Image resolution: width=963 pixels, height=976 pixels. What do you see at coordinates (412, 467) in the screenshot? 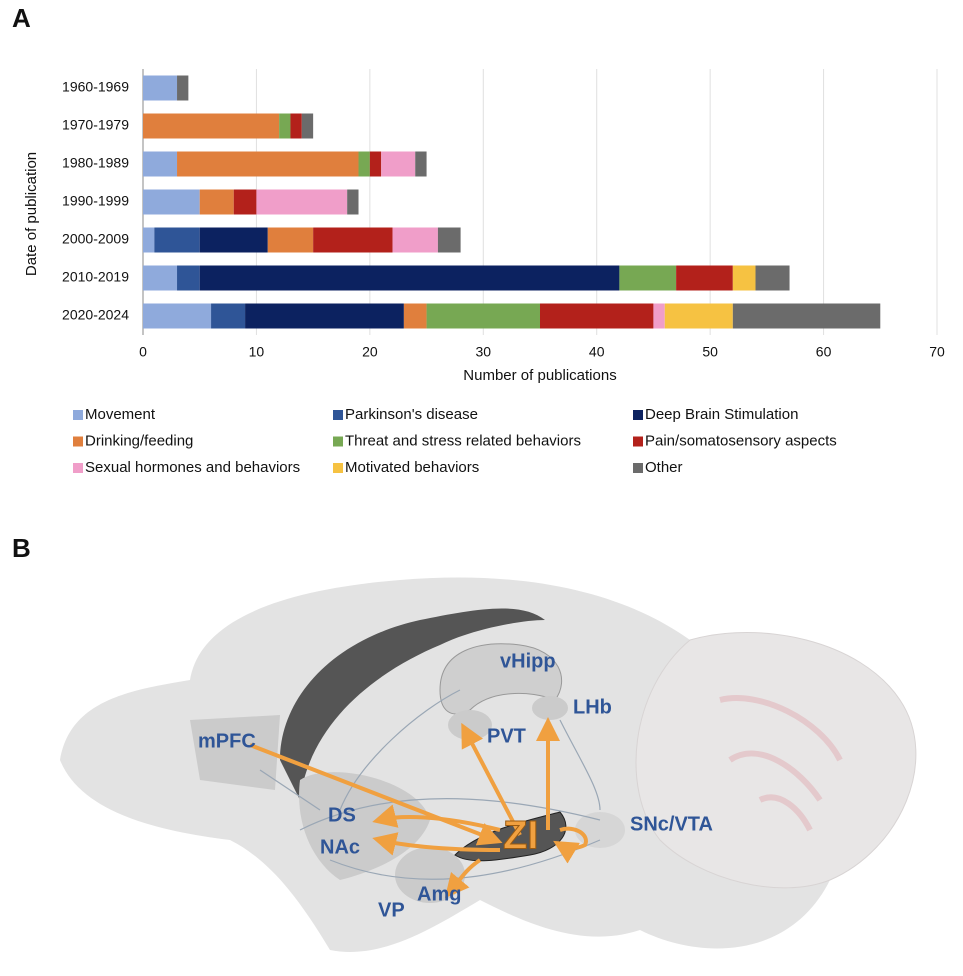
I see `legend-label: Motivated behaviors` at bounding box center [412, 467].